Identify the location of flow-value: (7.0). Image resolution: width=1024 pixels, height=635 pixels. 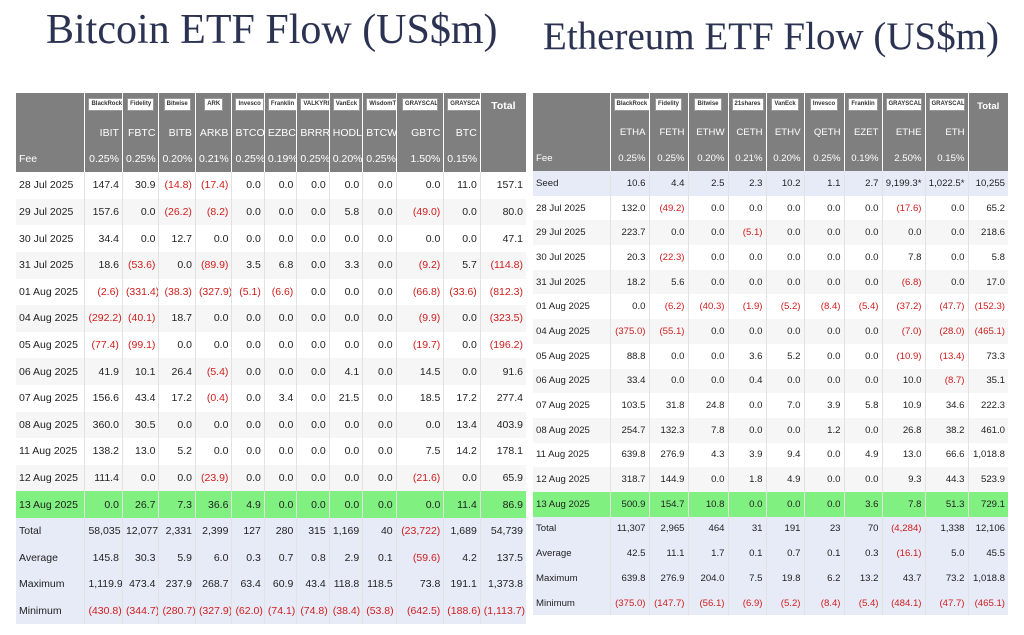
(903, 331).